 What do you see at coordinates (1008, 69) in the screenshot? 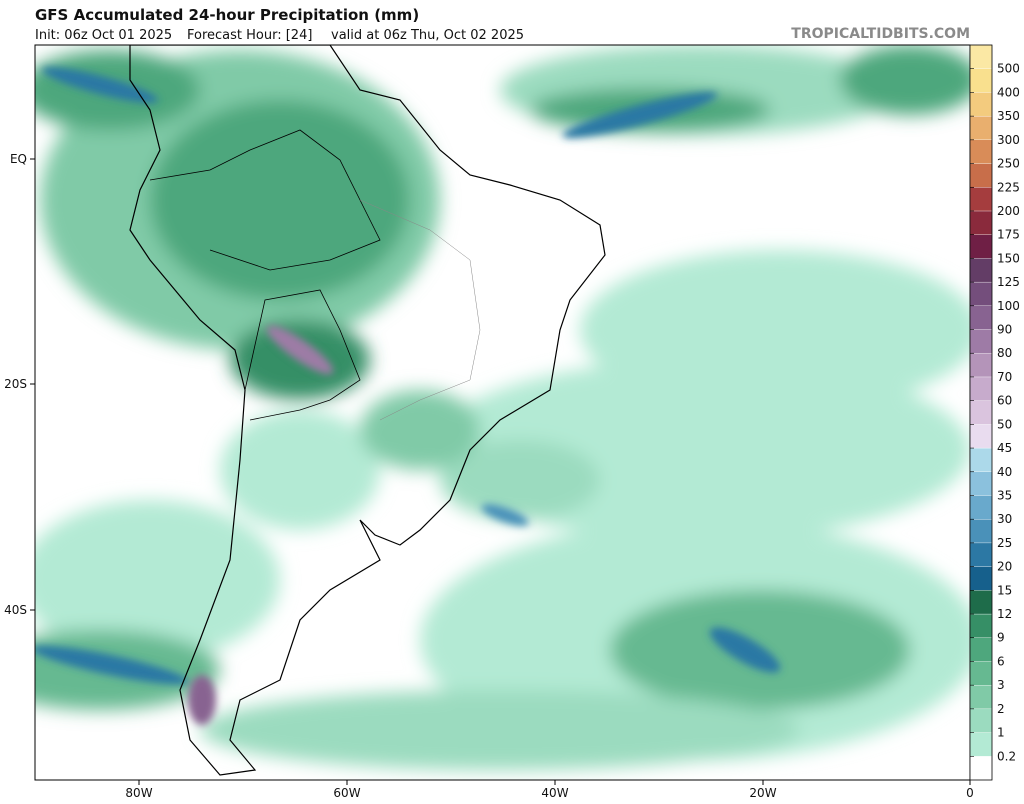
I see `colorbar-label: 500` at bounding box center [1008, 69].